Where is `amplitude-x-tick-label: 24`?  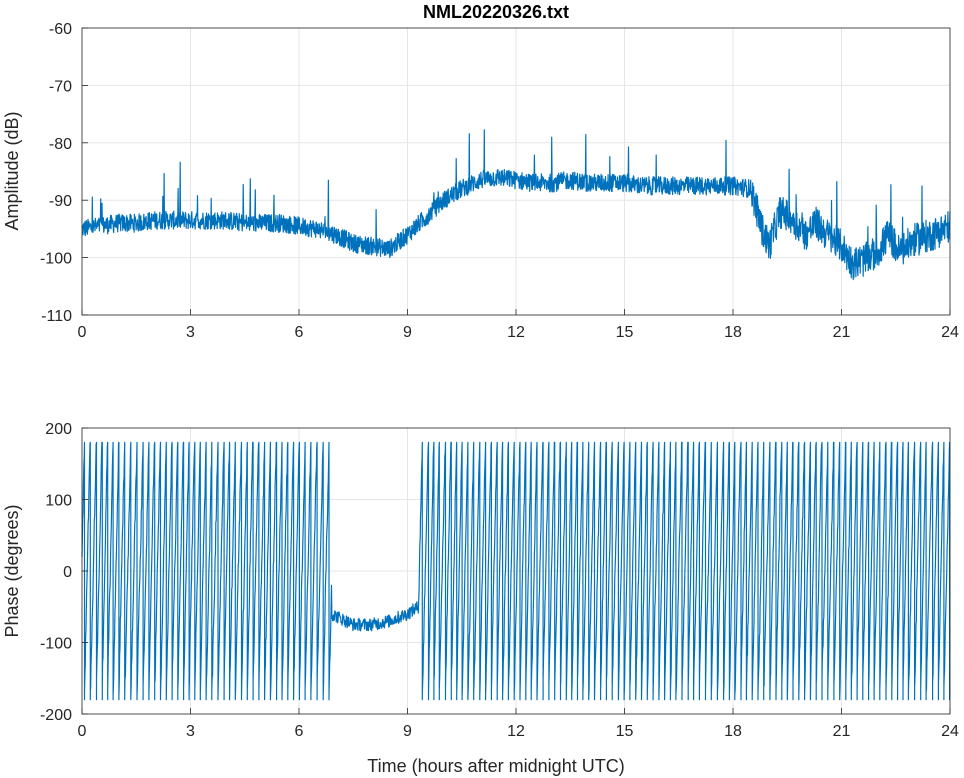 amplitude-x-tick-label: 24 is located at coordinates (950, 332).